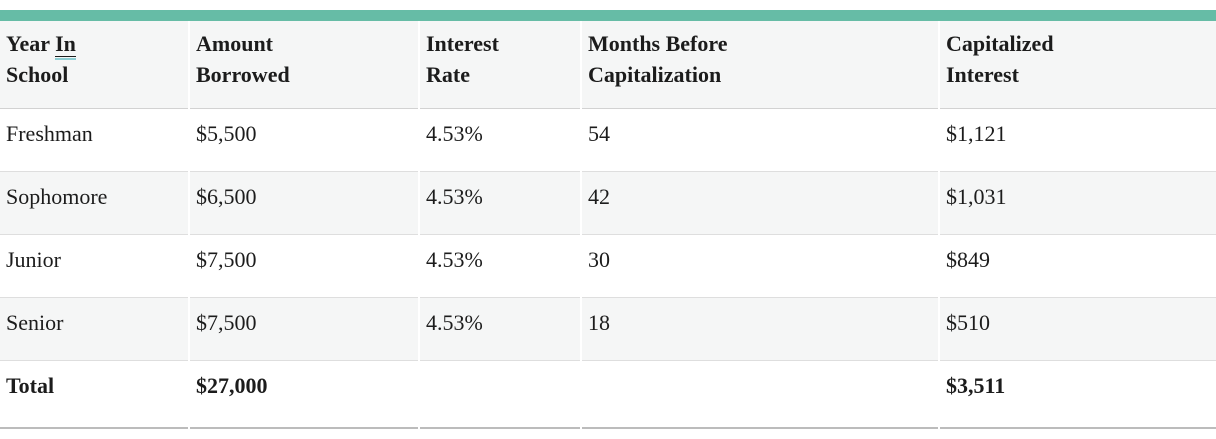 This screenshot has width=1216, height=439. I want to click on header-school-word: School, so click(37, 74).